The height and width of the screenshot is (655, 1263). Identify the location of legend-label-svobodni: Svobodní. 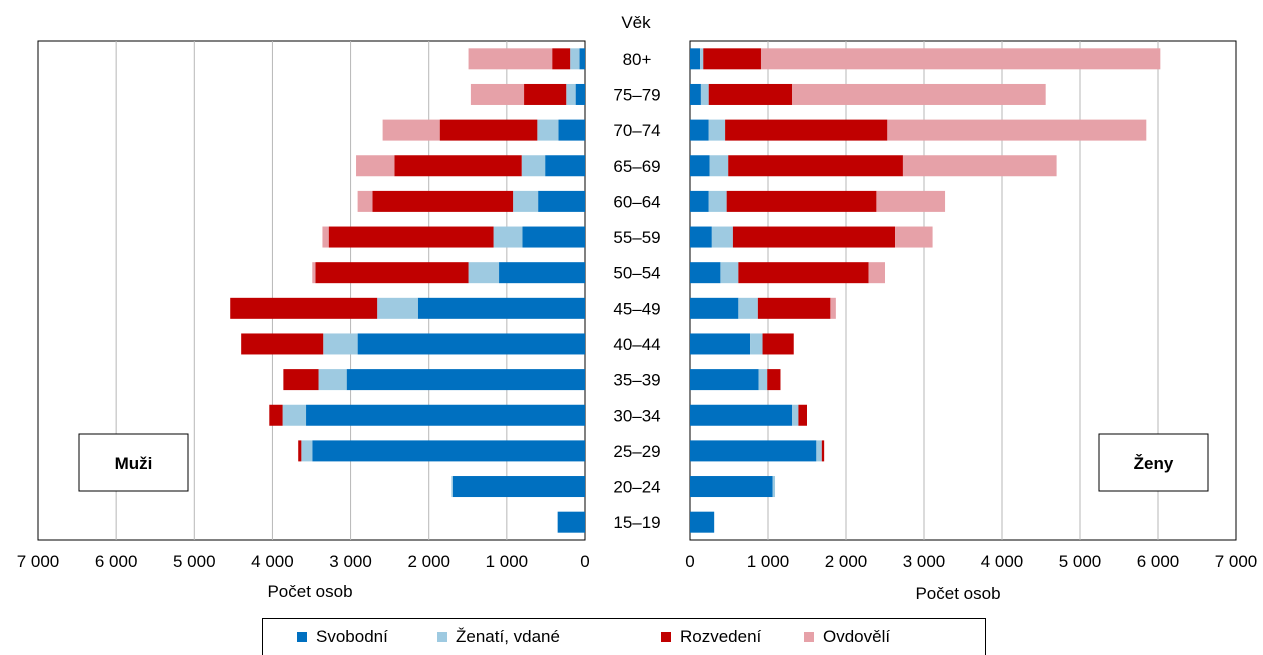
(352, 636).